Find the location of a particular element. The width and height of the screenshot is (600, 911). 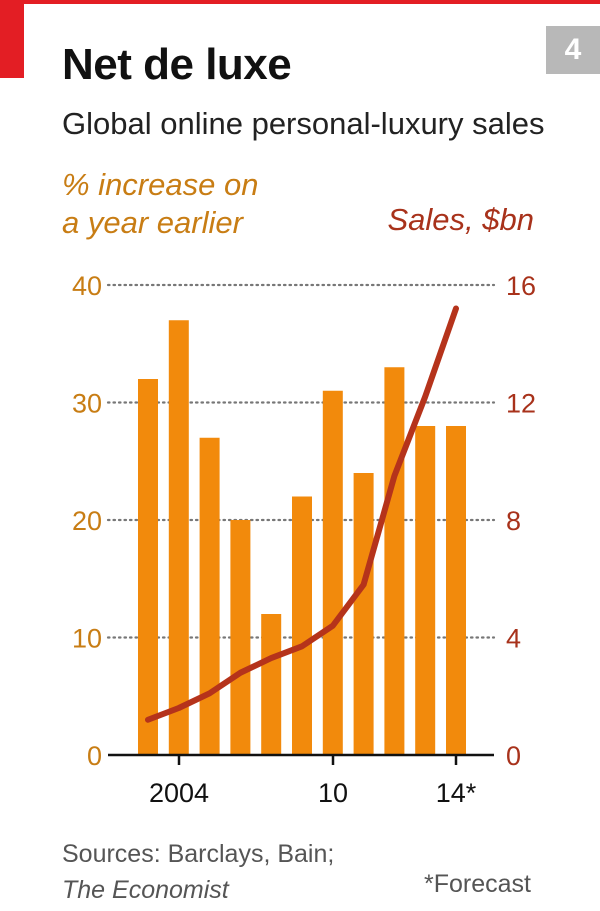

bar-2004 is located at coordinates (148, 567).